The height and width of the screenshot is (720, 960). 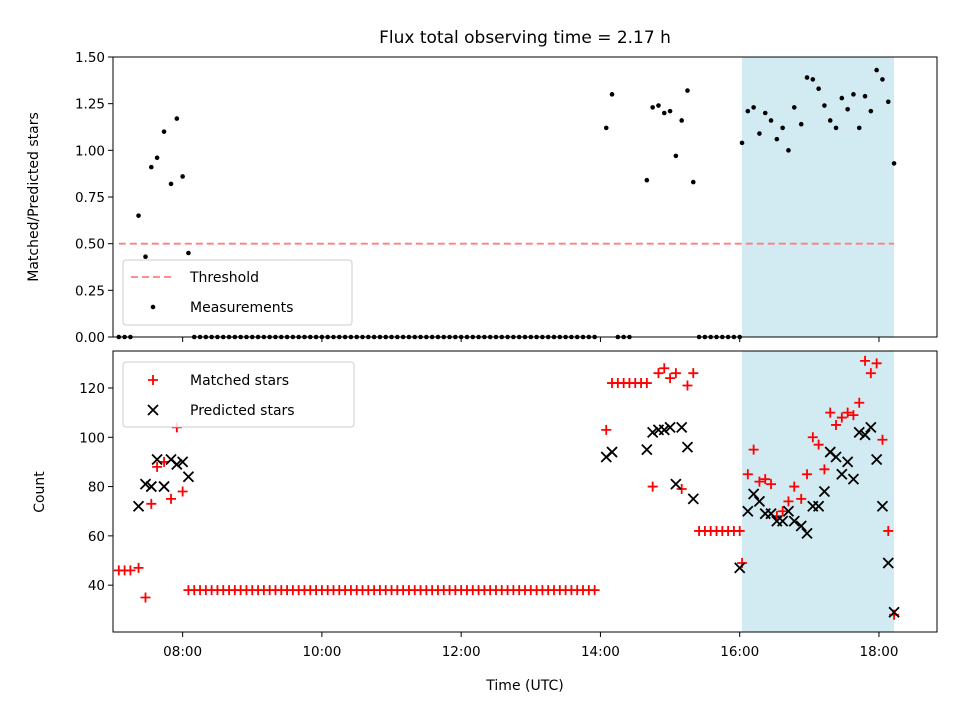 What do you see at coordinates (238, 394) in the screenshot?
I see `bottom-legend: Matched stars Predicted stars` at bounding box center [238, 394].